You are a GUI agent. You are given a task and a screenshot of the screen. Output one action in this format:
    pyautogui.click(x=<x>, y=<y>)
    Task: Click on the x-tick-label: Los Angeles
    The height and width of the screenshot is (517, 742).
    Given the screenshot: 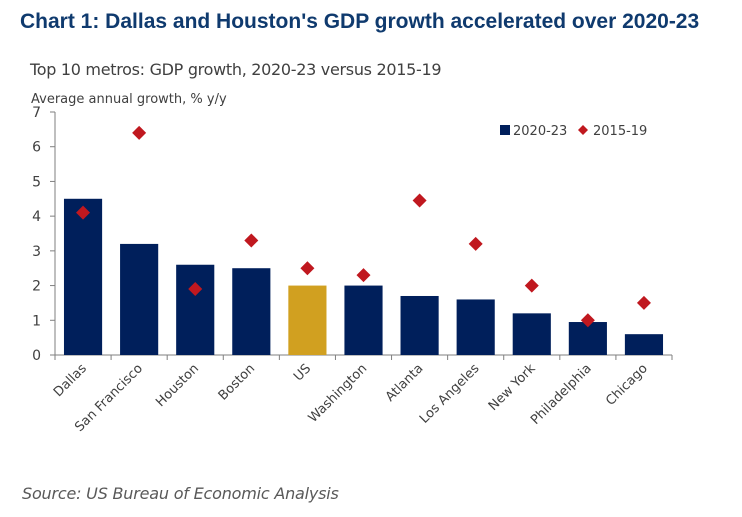 What is the action you would take?
    pyautogui.click(x=450, y=394)
    